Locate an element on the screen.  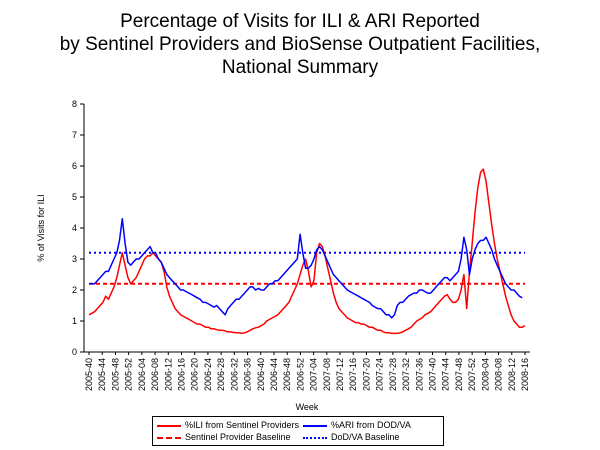
x-tick-label: 2007-52 is located at coordinates (472, 374).